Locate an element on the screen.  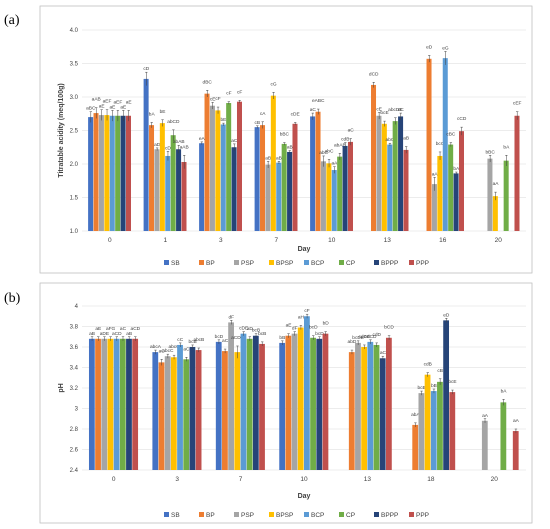
data-label: aEF is located at coordinates (117, 102).